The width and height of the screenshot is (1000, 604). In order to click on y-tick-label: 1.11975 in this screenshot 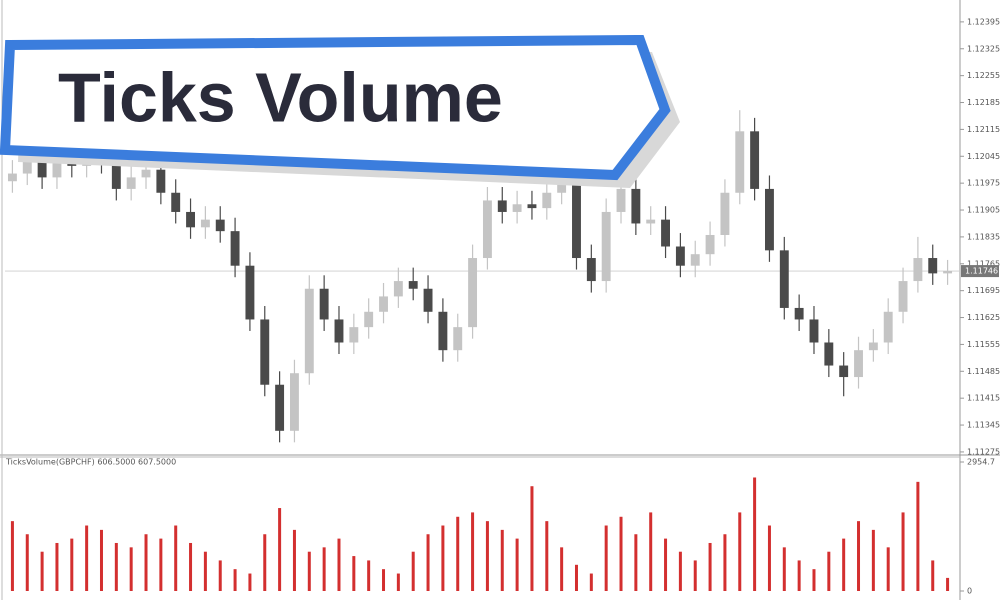, I will do `click(983, 183)`.